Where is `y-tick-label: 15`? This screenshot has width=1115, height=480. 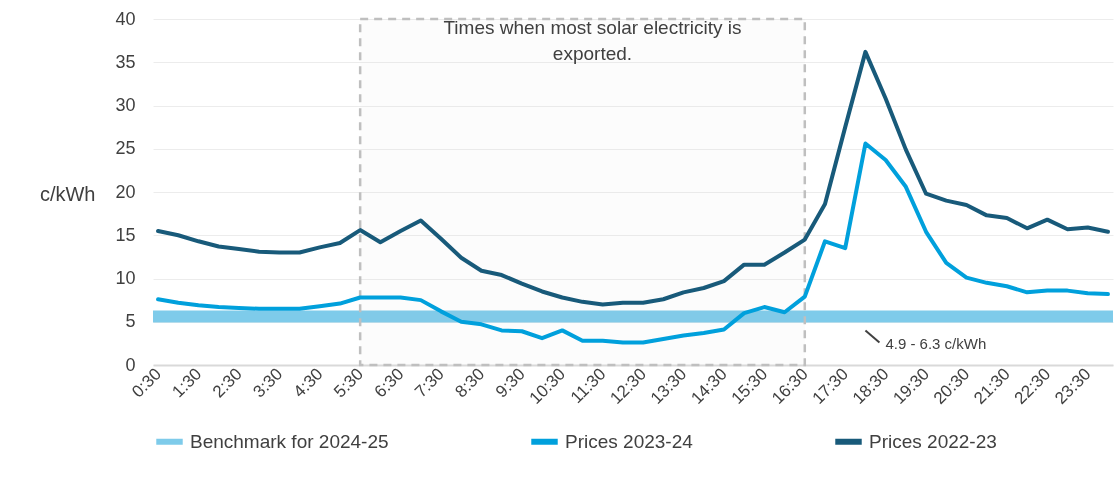
y-tick-label: 15 is located at coordinates (125, 234).